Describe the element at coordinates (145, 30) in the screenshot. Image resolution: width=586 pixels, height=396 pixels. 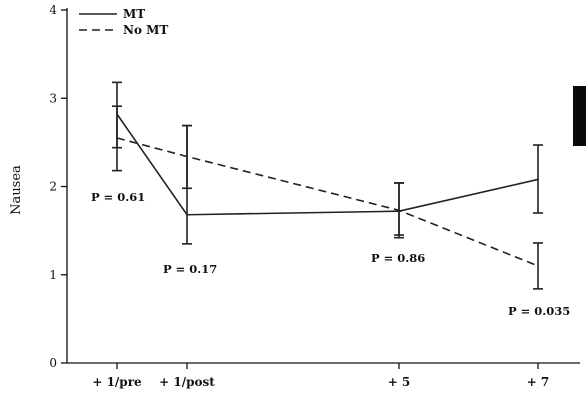
I see `legend-label: No MT` at that location.